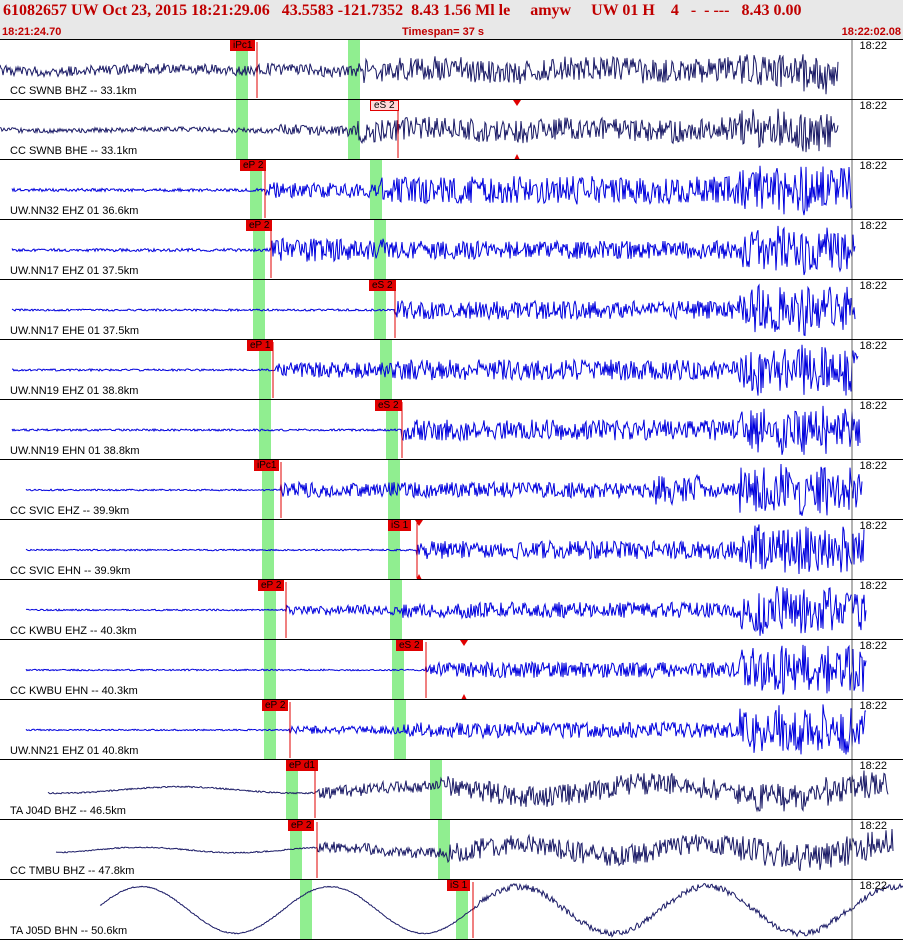 Image resolution: width=903 pixels, height=940 pixels. Describe the element at coordinates (74, 211) in the screenshot. I see `channel-label: UW.NN32 EHZ 01 36.6km` at that location.